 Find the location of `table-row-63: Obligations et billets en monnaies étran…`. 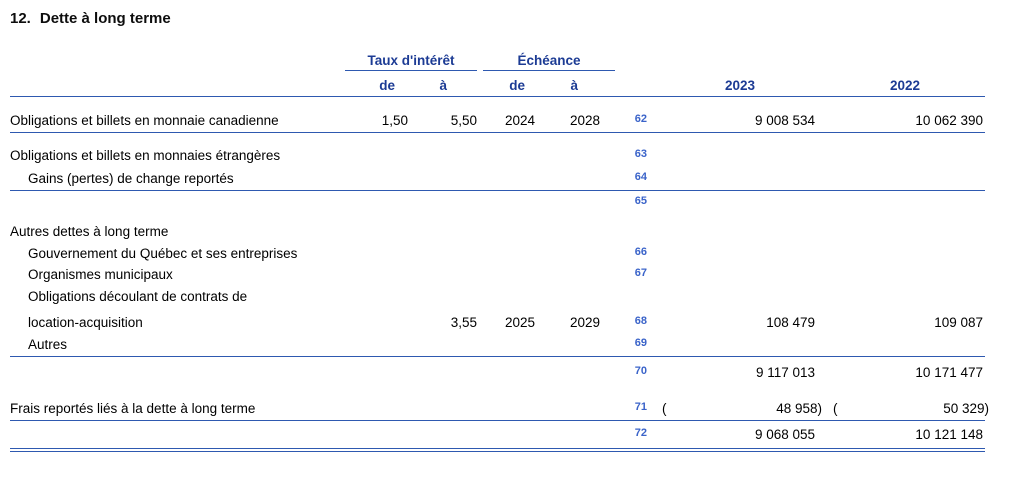

table-row-63: Obligations et billets en monnaies étran… is located at coordinates (497, 150).